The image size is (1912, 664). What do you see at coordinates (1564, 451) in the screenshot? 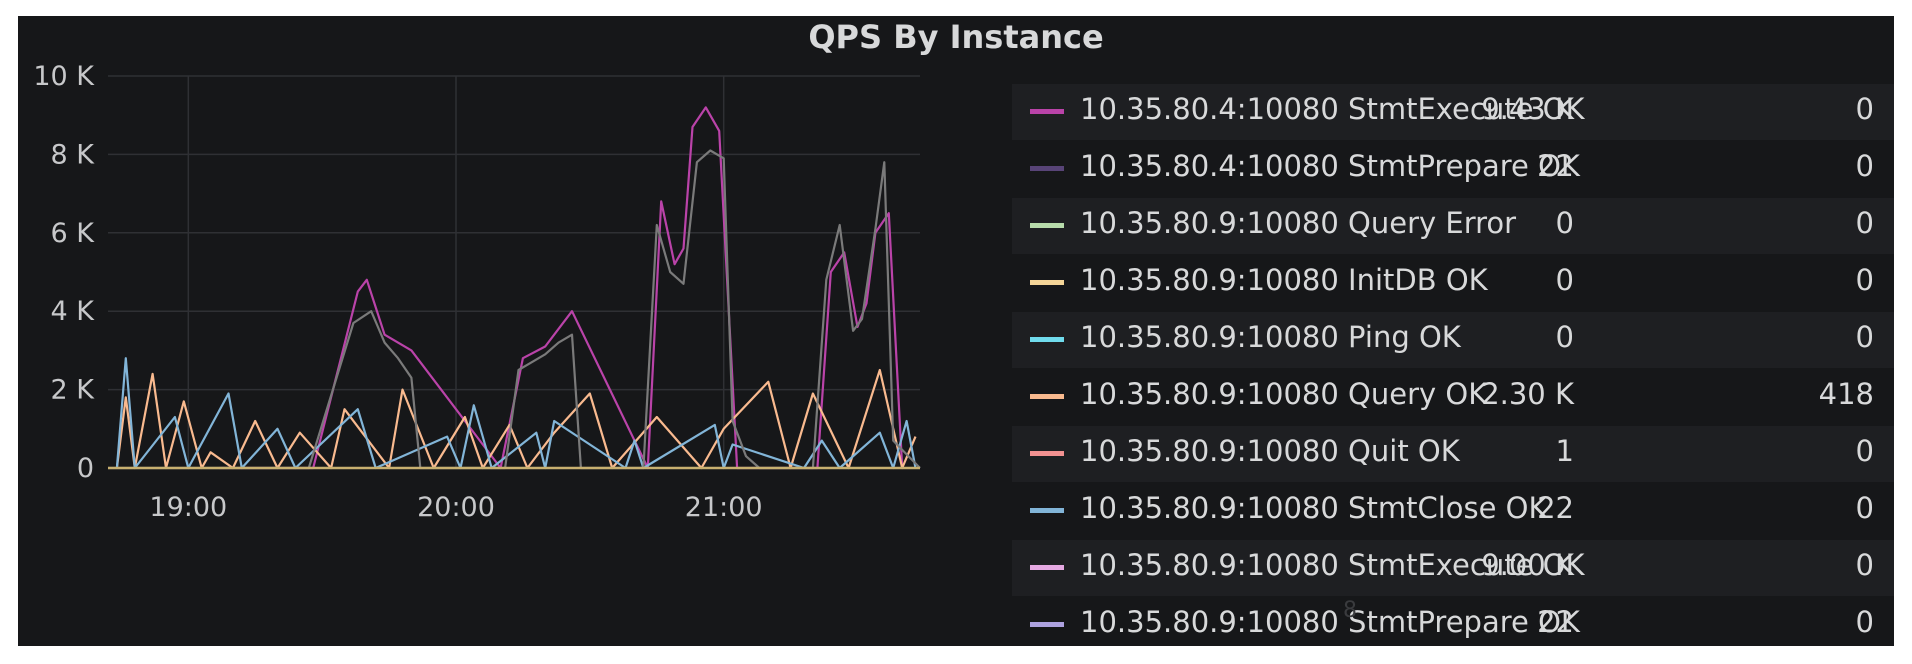
I see `legend-current-value: 1` at bounding box center [1564, 451].